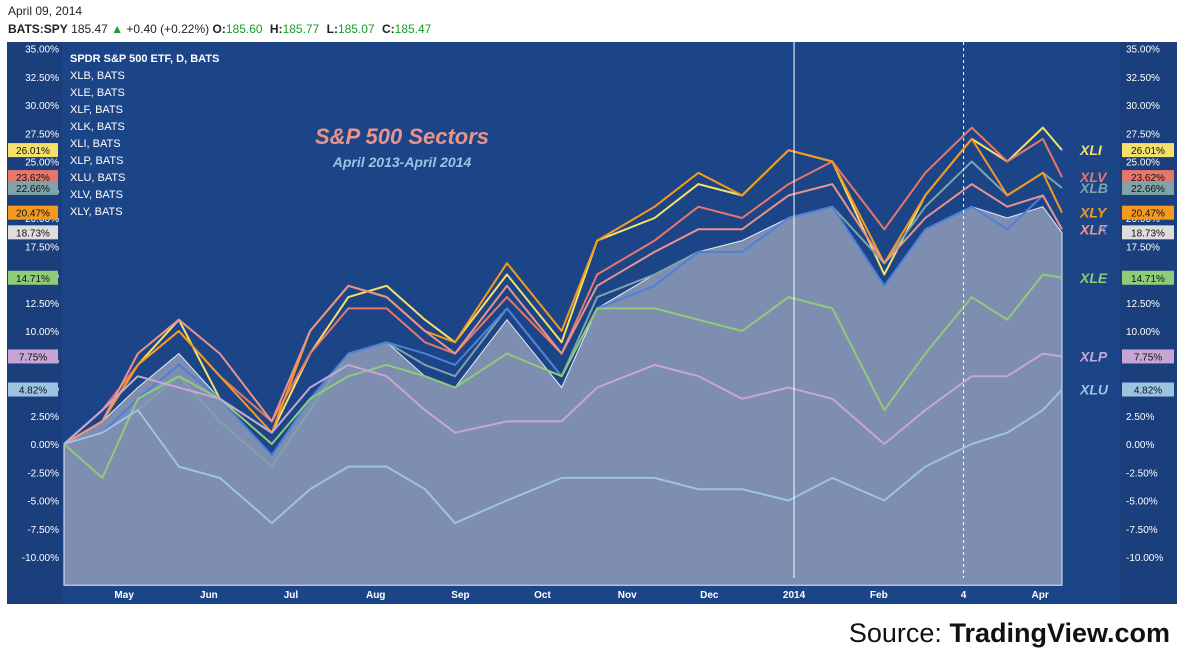  I want to click on value-badge-xly-right: 20.47%, so click(1148, 212).